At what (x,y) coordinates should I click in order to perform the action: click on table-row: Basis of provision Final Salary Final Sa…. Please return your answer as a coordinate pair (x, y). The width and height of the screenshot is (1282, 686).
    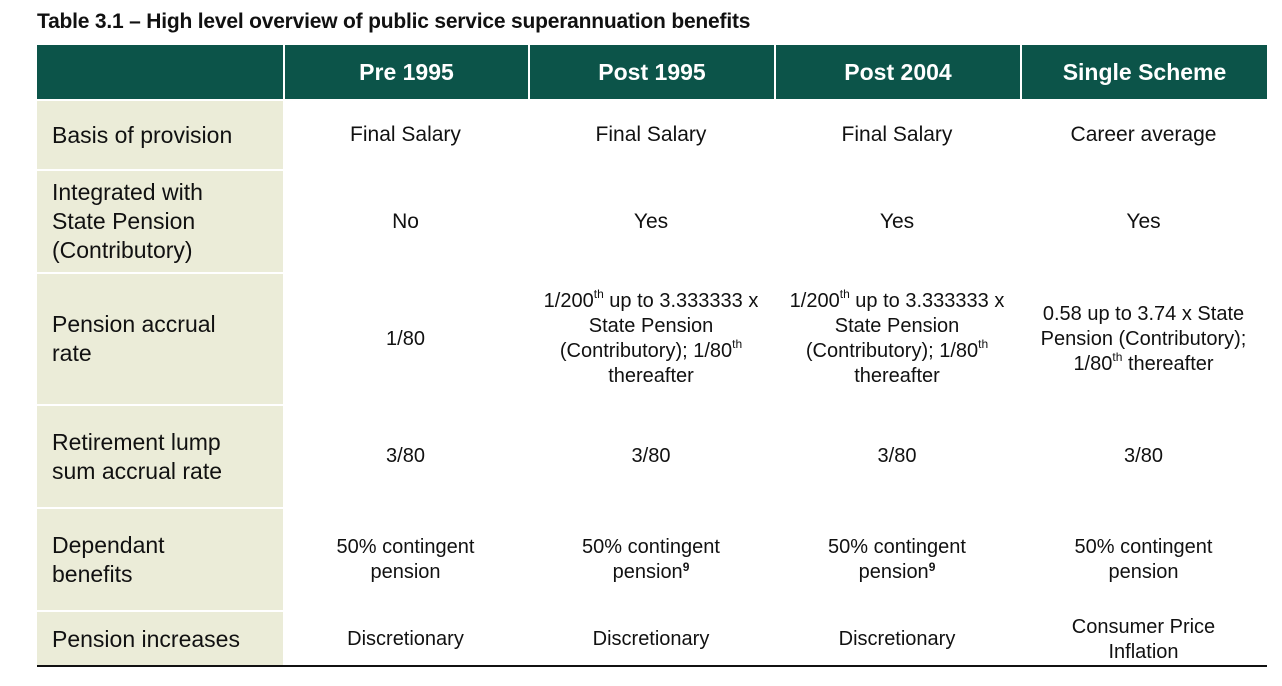
    Looking at the image, I should click on (652, 134).